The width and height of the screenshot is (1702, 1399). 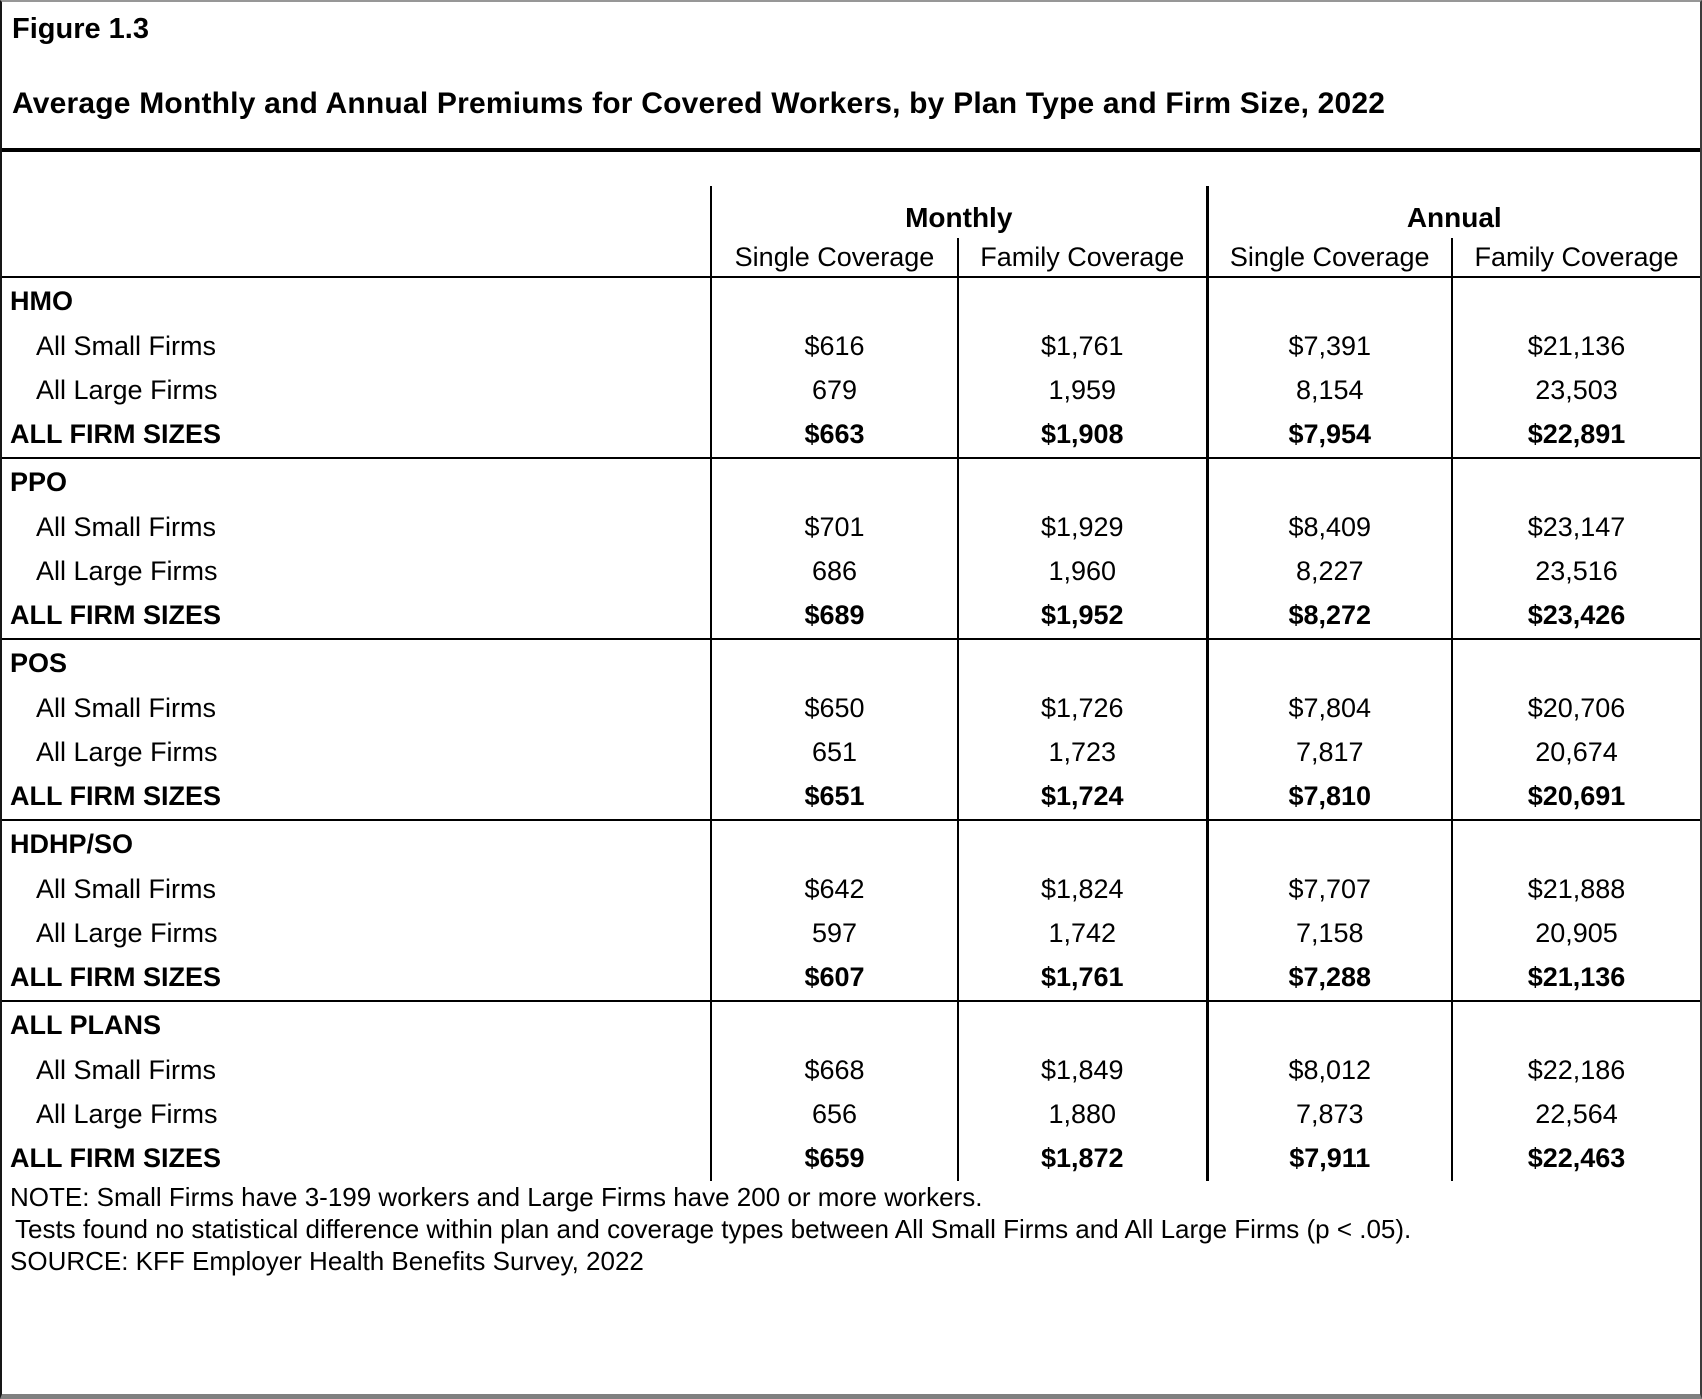 What do you see at coordinates (1575, 346) in the screenshot?
I see `value-cell: $21,136` at bounding box center [1575, 346].